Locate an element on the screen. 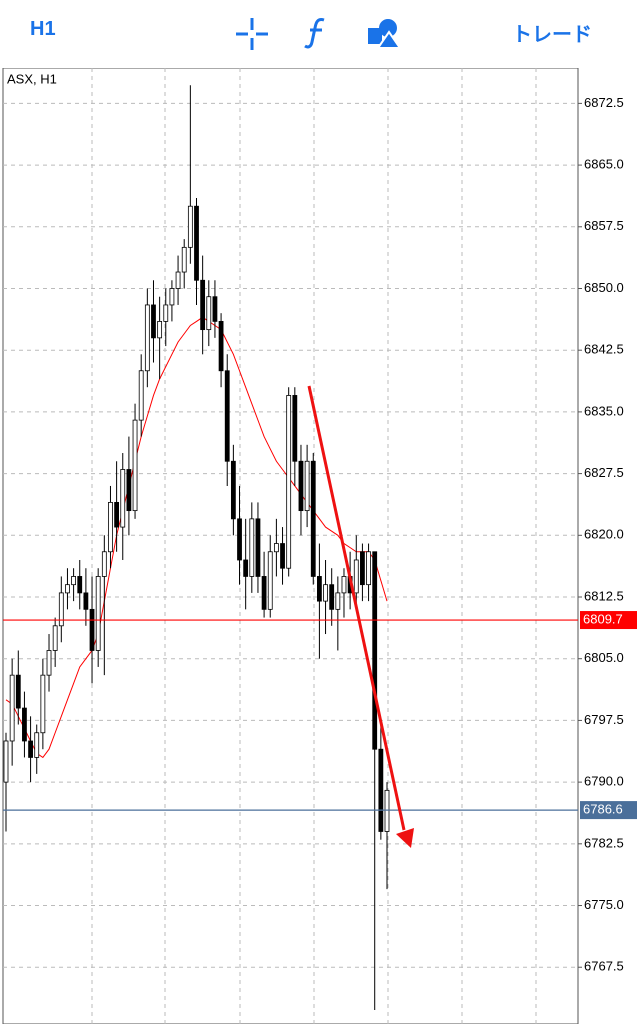 The image size is (638, 1024). y-tick-label: 6842.5 is located at coordinates (604, 349).